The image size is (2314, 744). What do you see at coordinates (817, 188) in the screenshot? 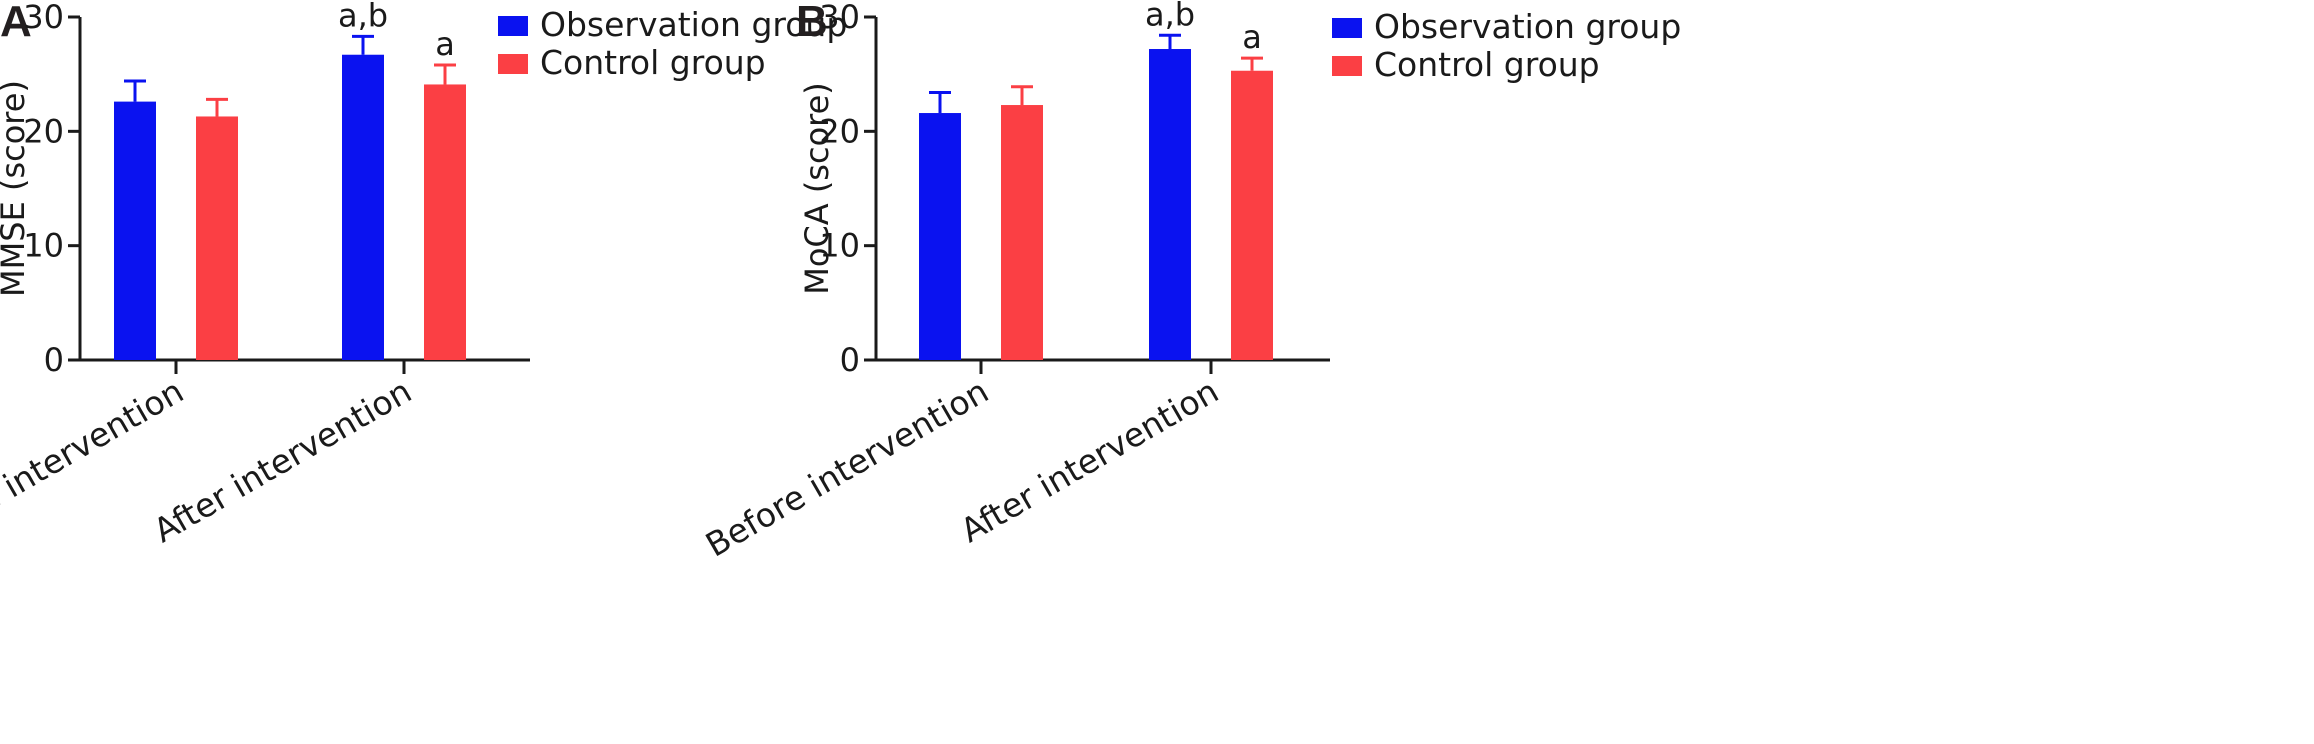
I see `y-axis-title: MoCA (score)` at bounding box center [817, 188].